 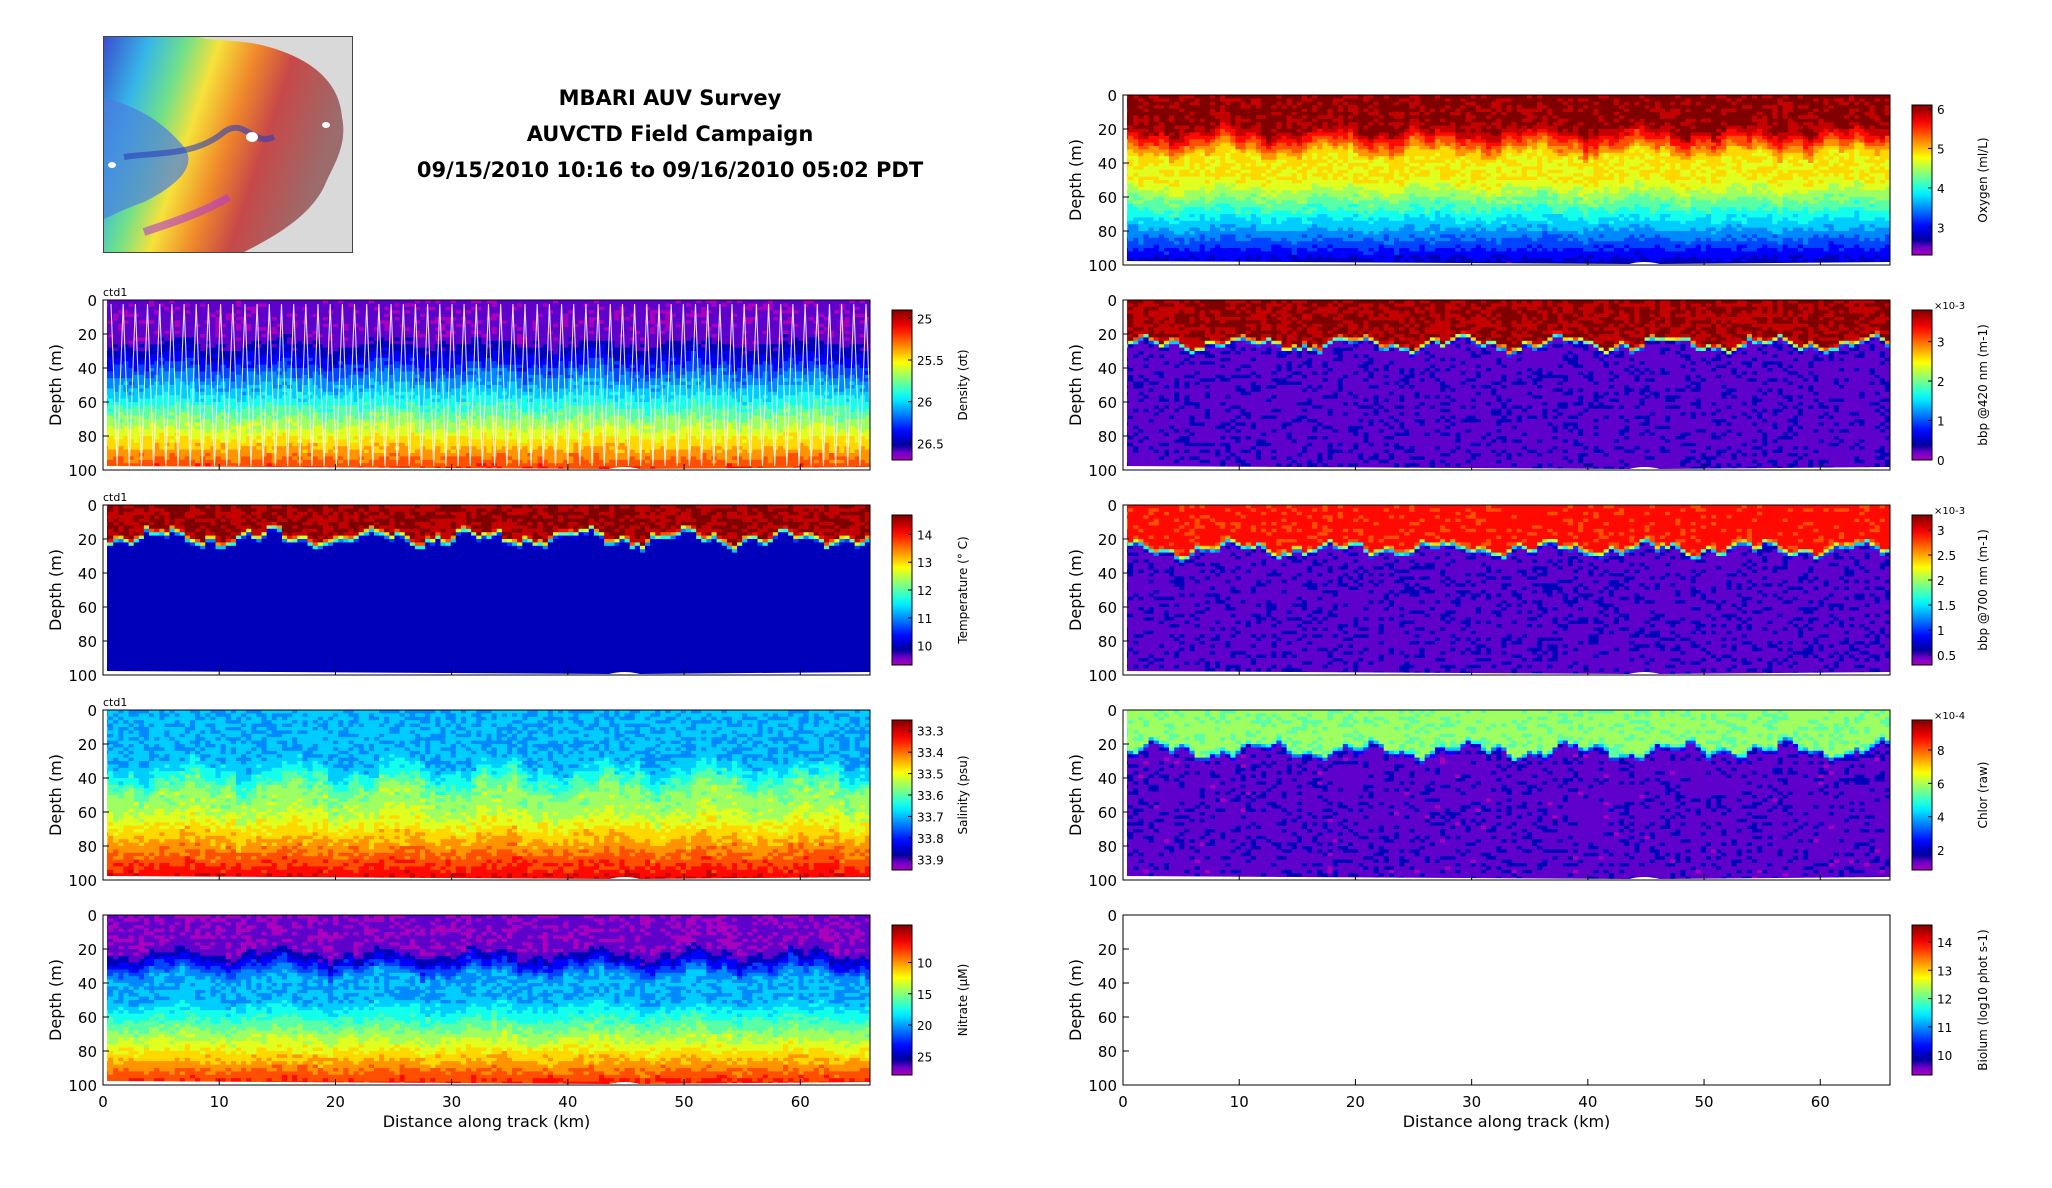 I want to click on colorbar-label: bbp @700 nm (m-1), so click(x=1983, y=590).